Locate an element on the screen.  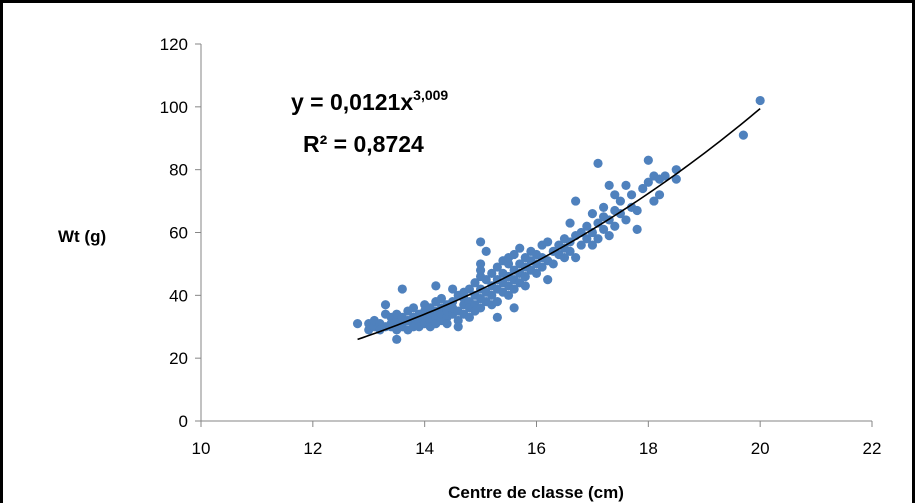
x-tick-label: 12 is located at coordinates (312, 448).